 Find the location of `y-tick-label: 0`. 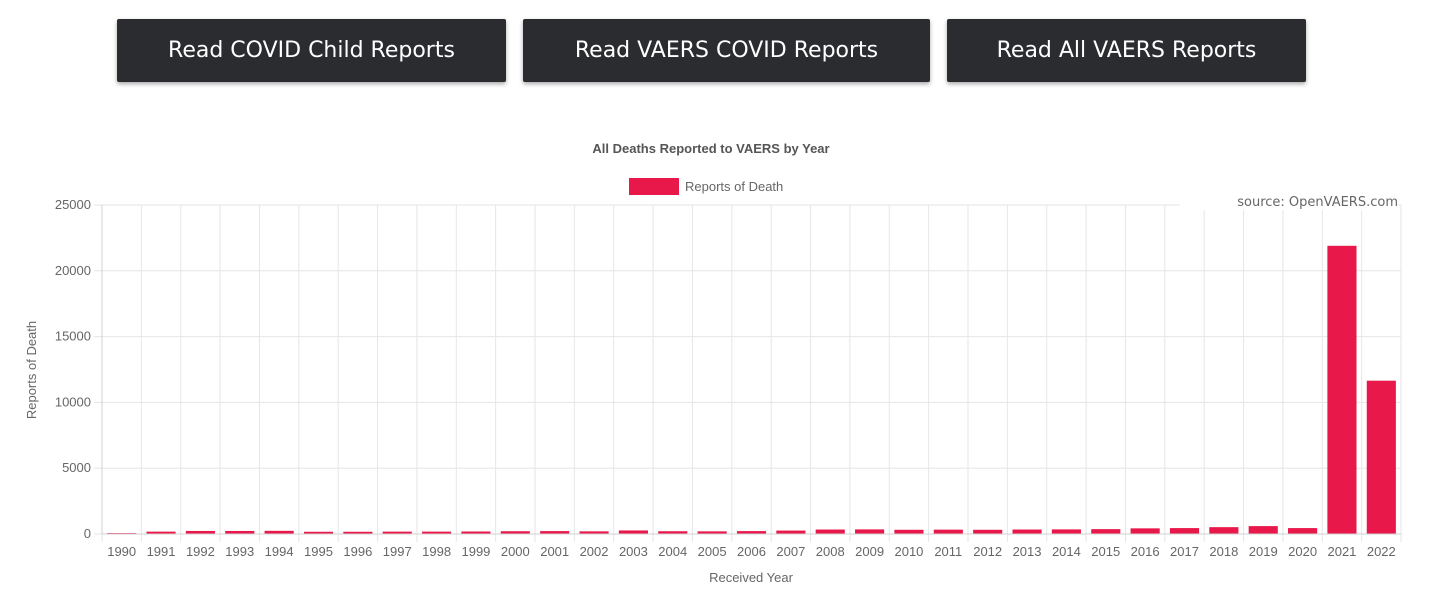

y-tick-label: 0 is located at coordinates (87, 533).